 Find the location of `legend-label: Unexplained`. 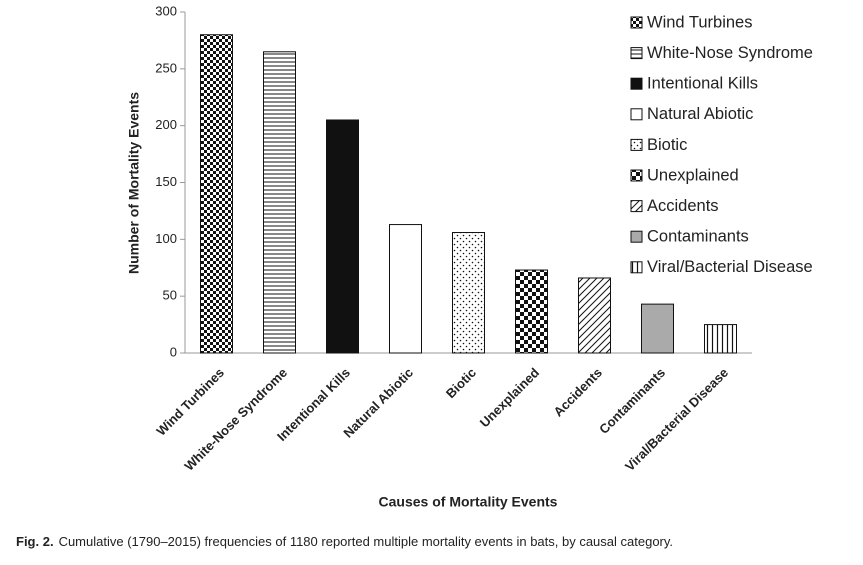

legend-label: Unexplained is located at coordinates (693, 175).